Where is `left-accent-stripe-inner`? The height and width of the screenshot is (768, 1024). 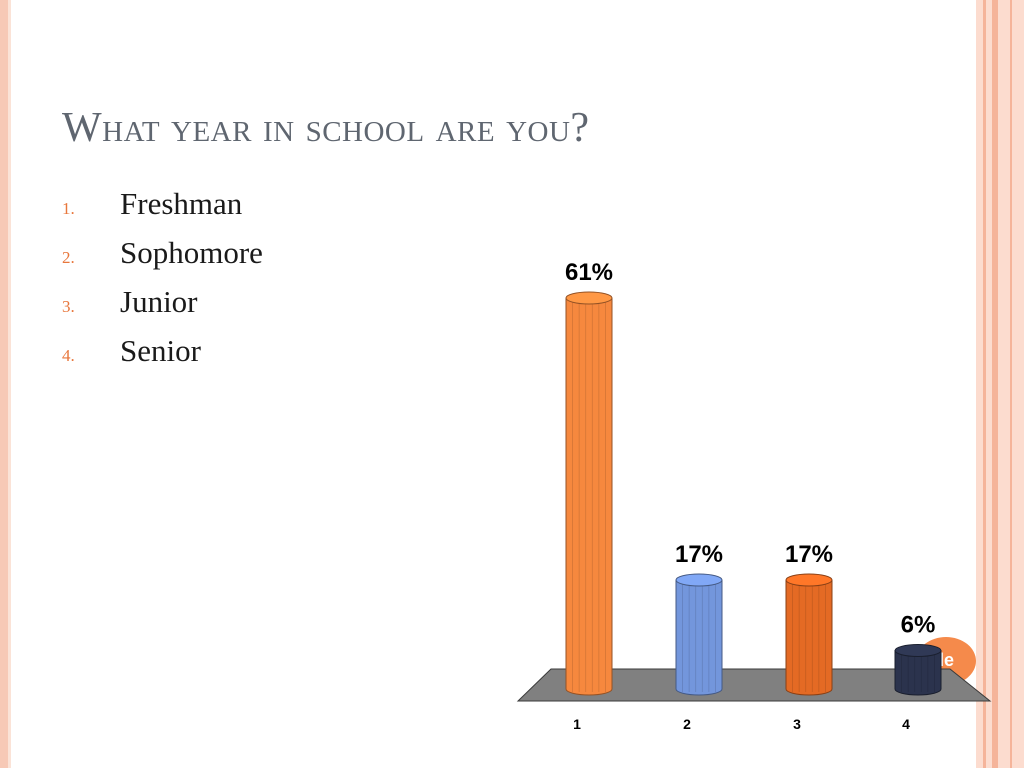 left-accent-stripe-inner is located at coordinates (9, 384).